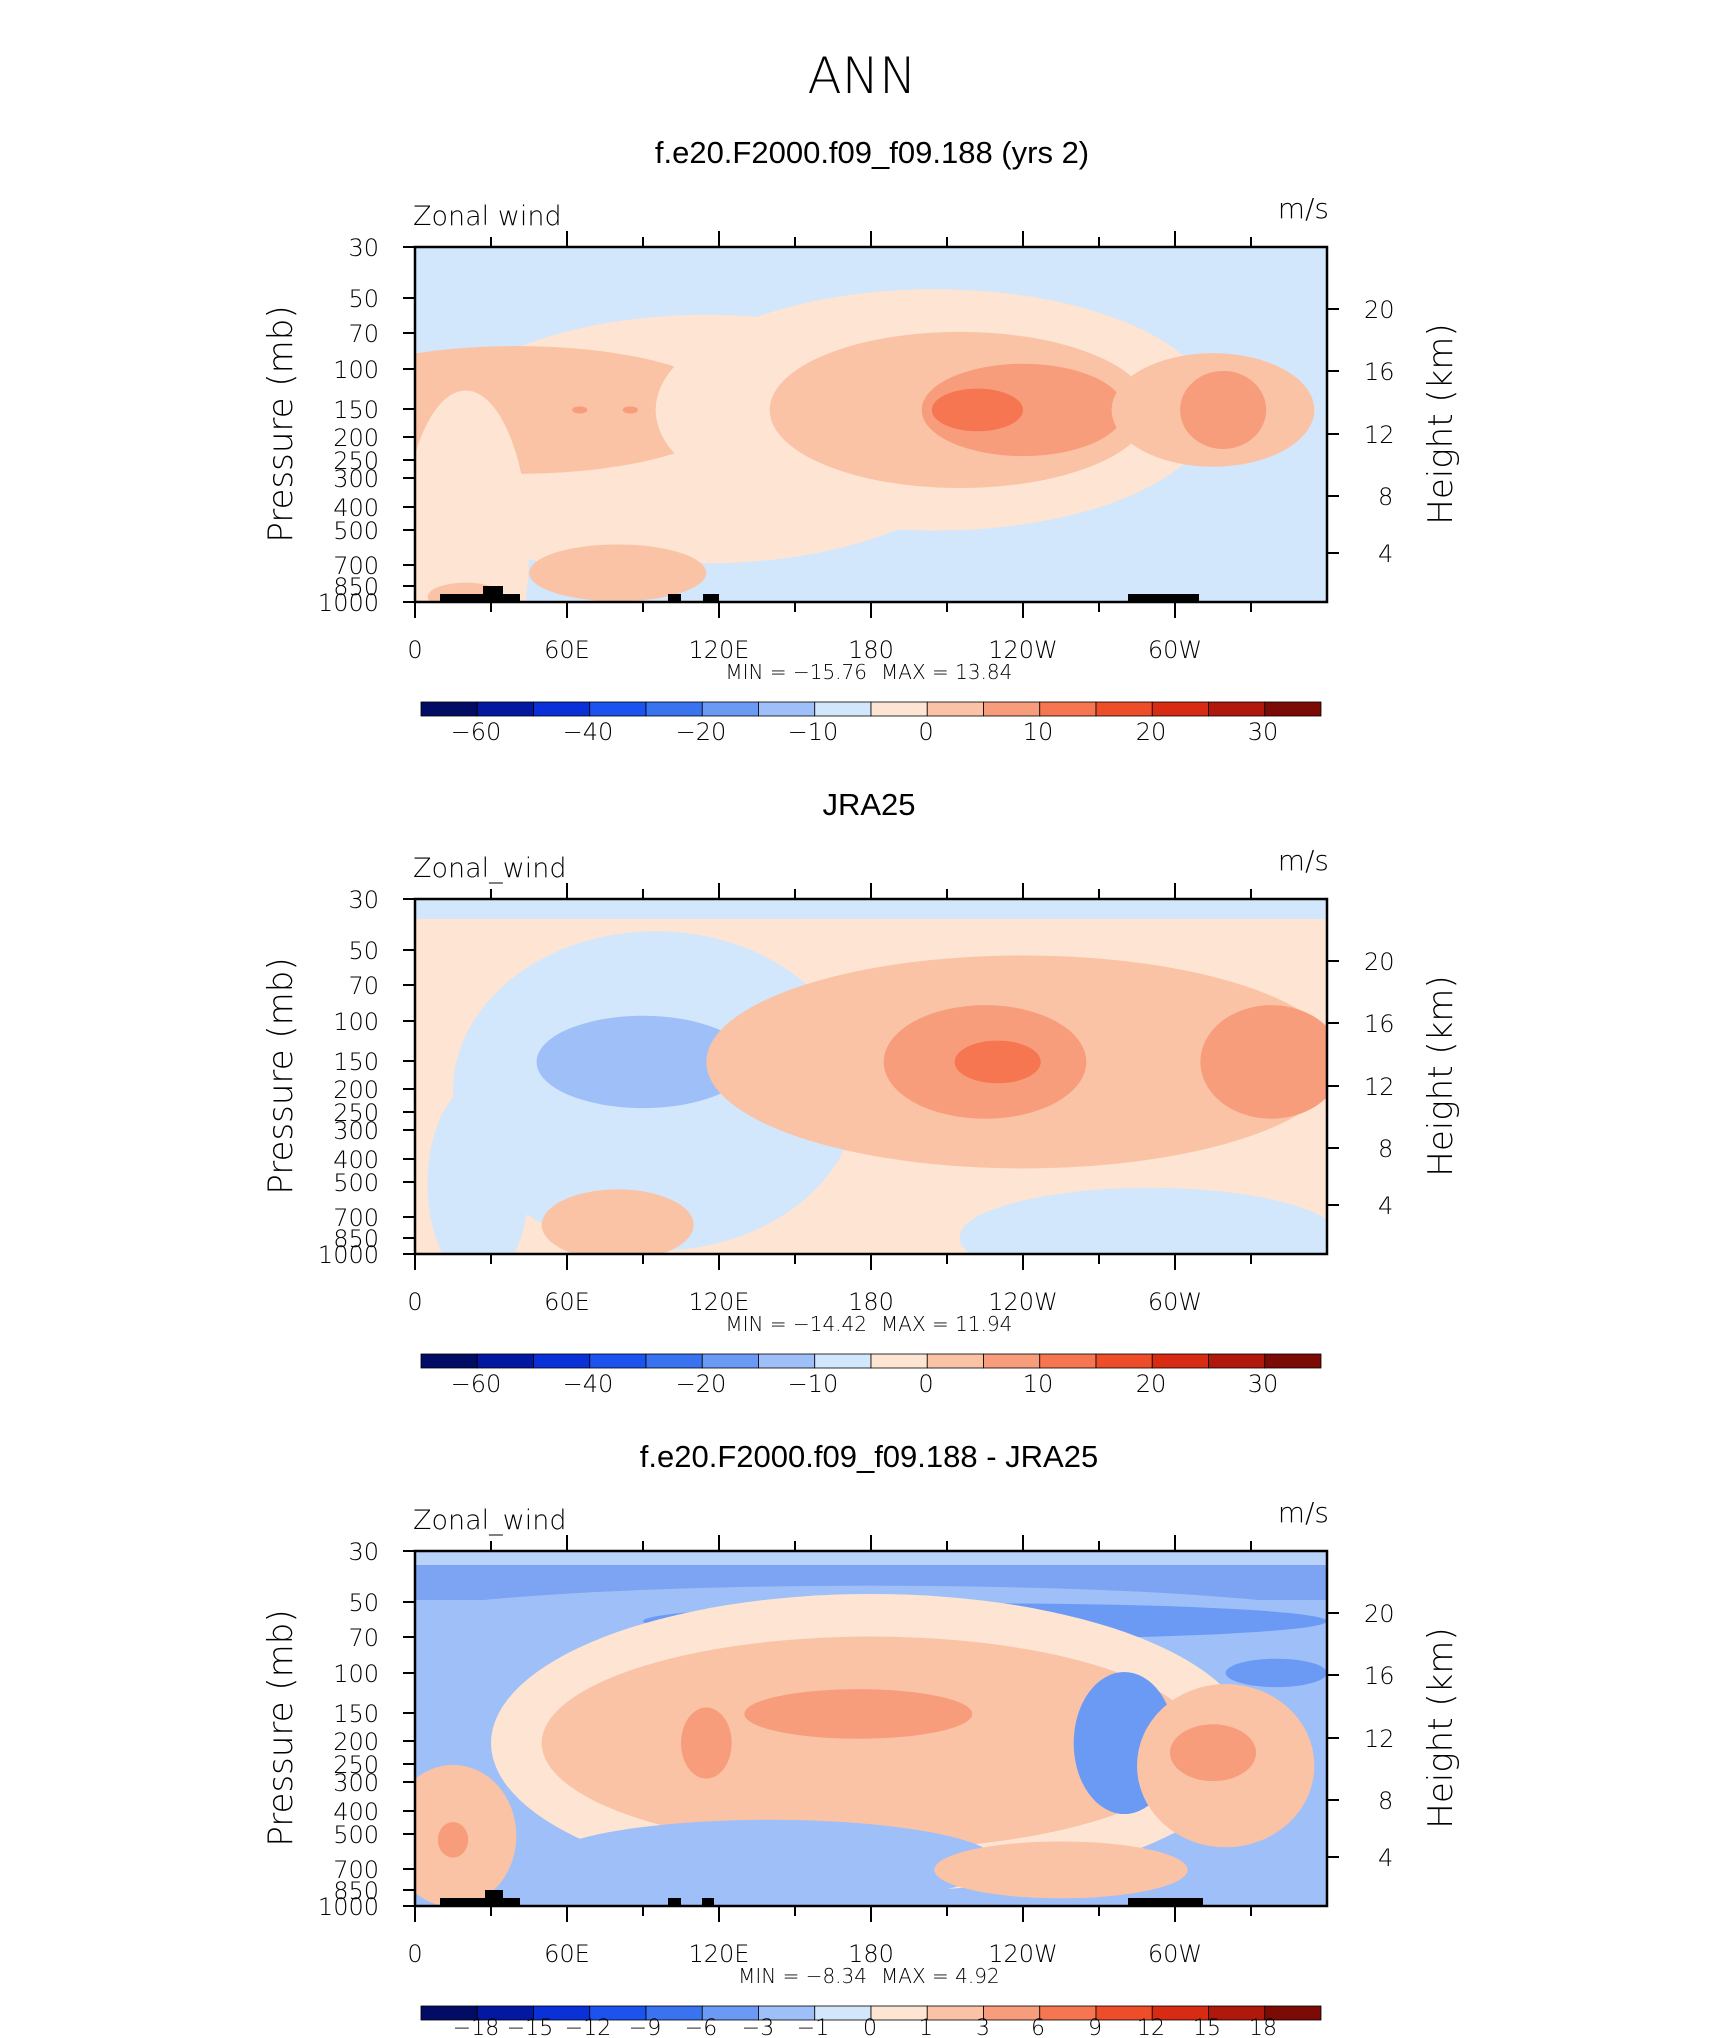 The image size is (1710, 2038). What do you see at coordinates (796, 1324) in the screenshot?
I see `min-label: MIN = −14.42` at bounding box center [796, 1324].